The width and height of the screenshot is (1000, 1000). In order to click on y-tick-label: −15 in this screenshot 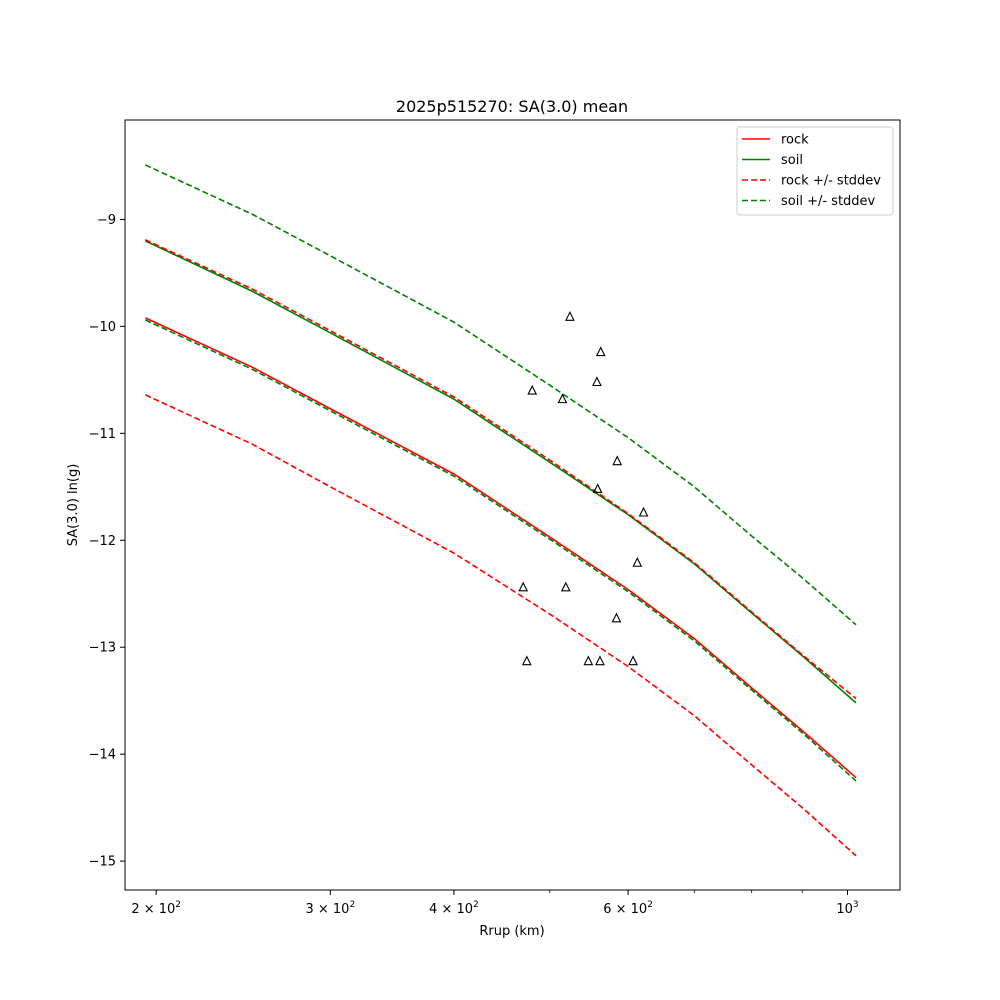, I will do `click(102, 862)`.